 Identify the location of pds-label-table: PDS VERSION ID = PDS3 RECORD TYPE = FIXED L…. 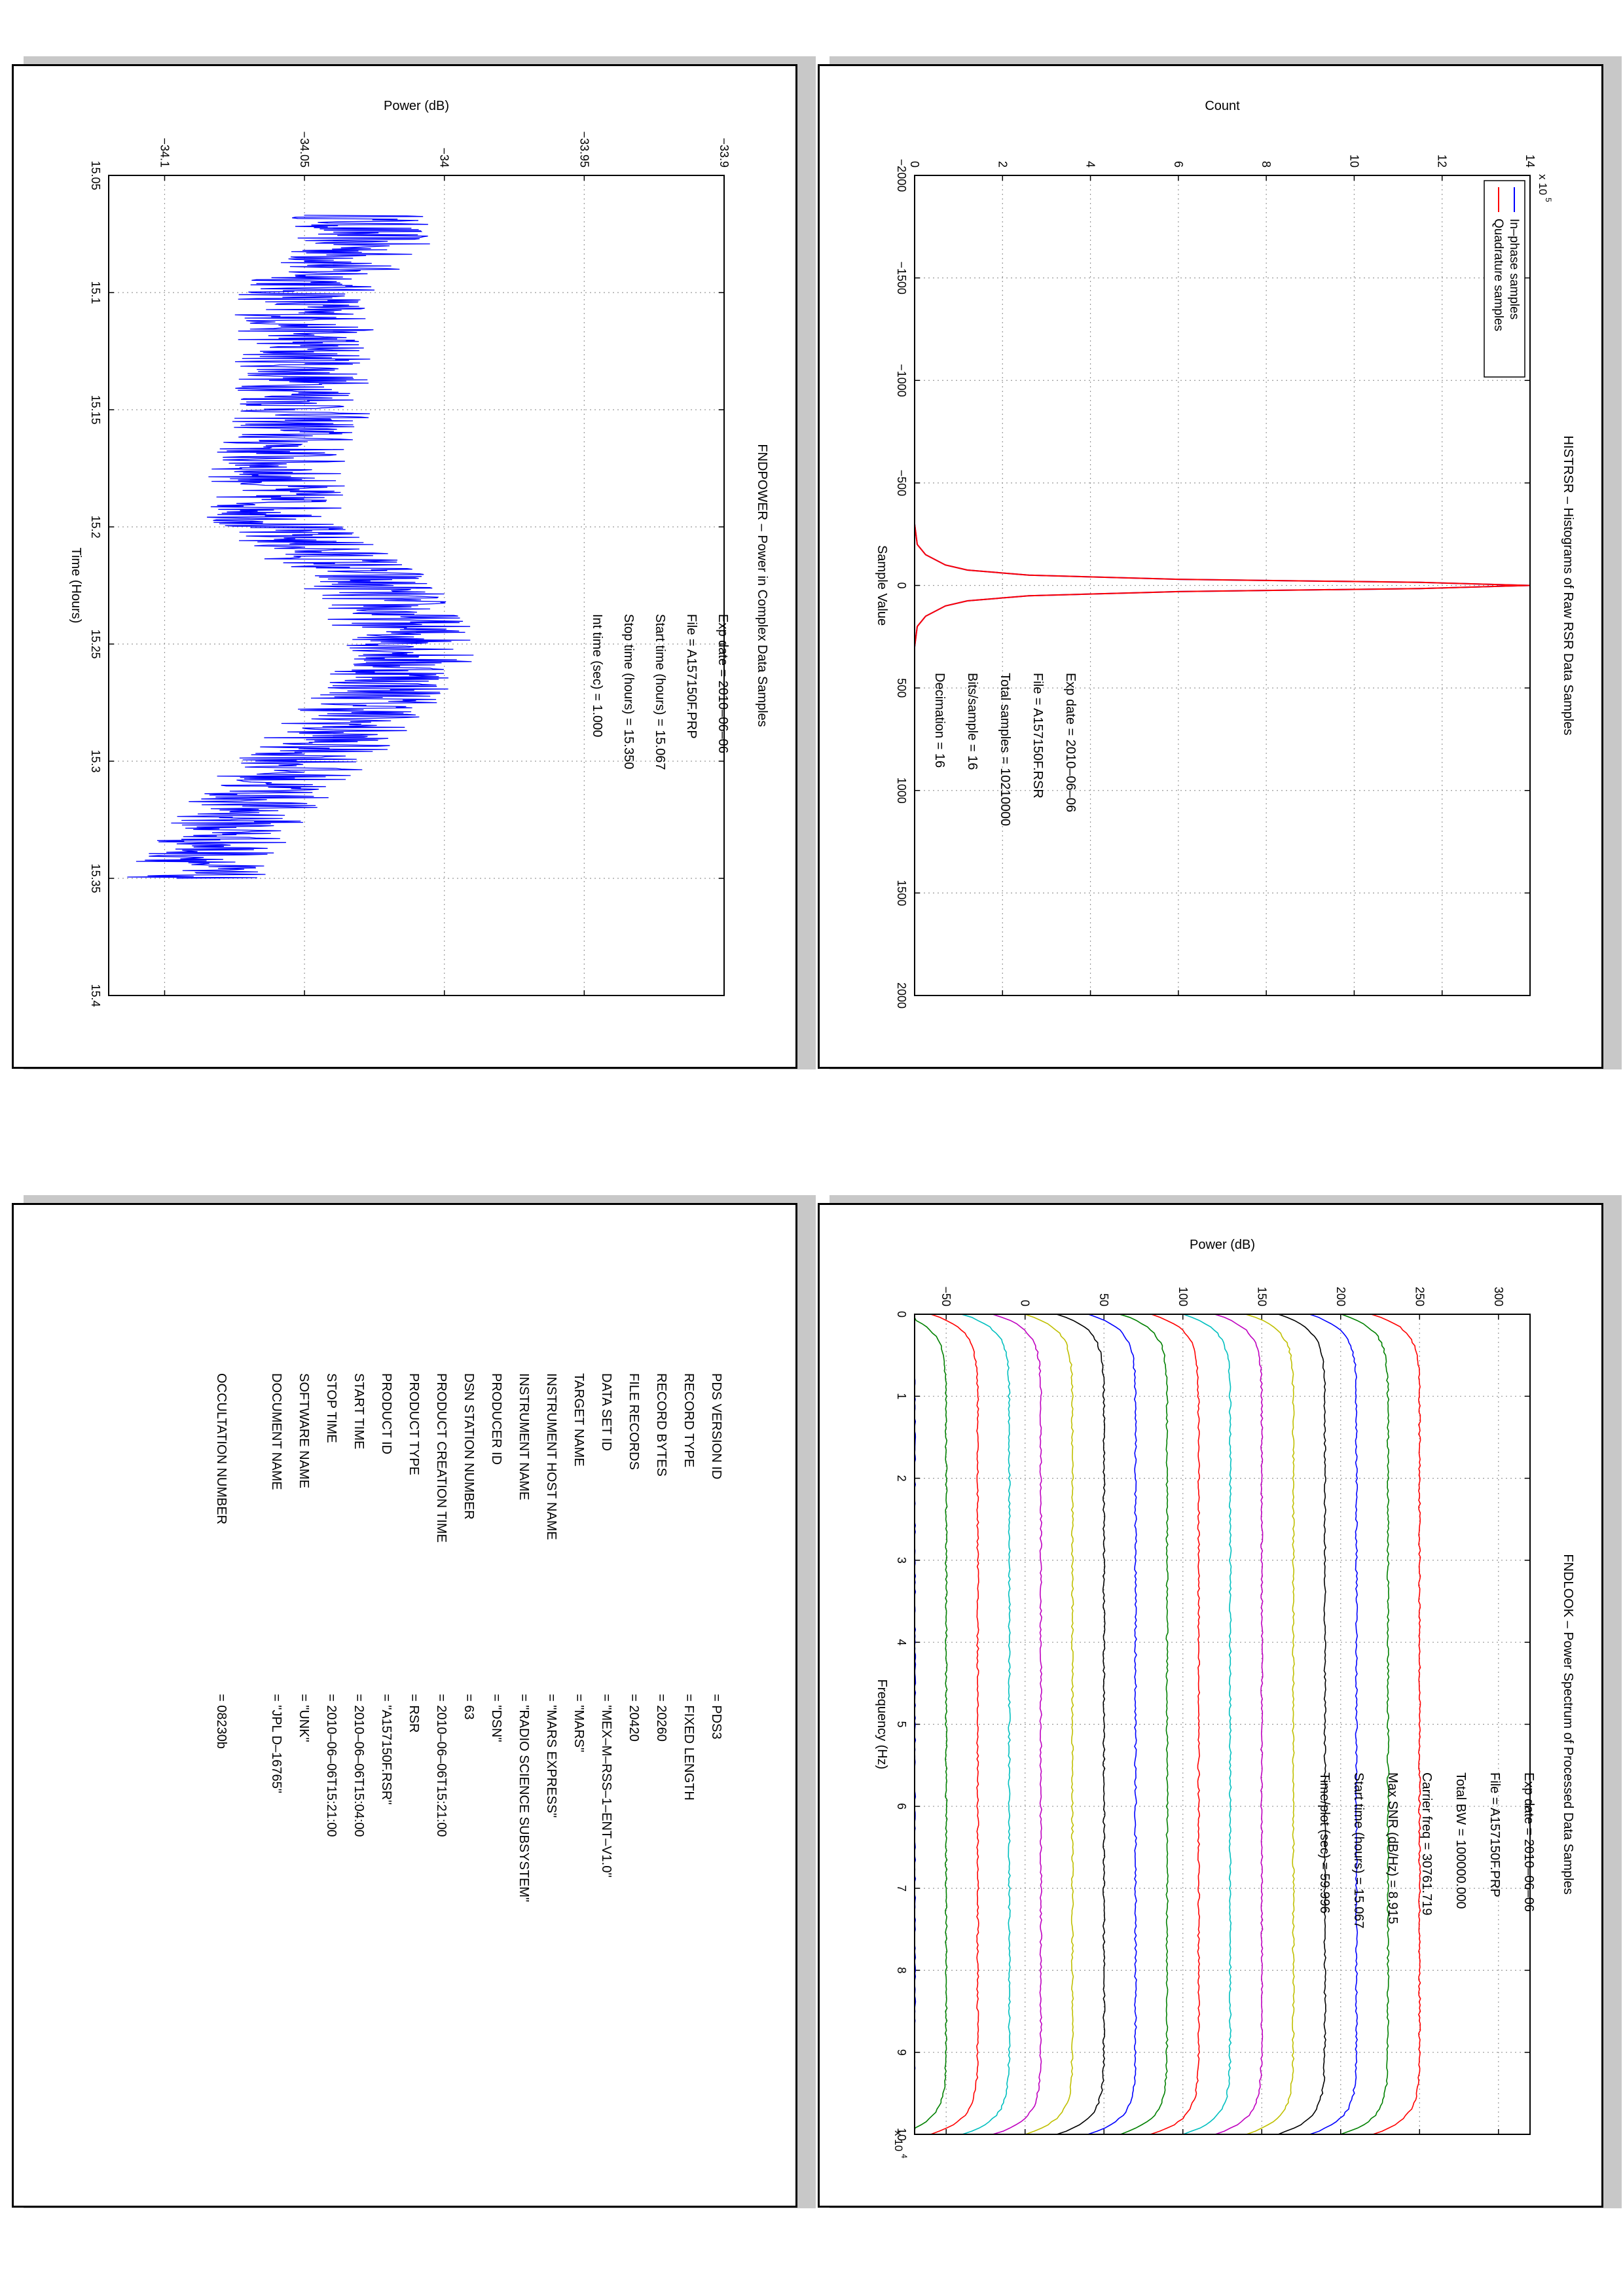
(468, 1637).